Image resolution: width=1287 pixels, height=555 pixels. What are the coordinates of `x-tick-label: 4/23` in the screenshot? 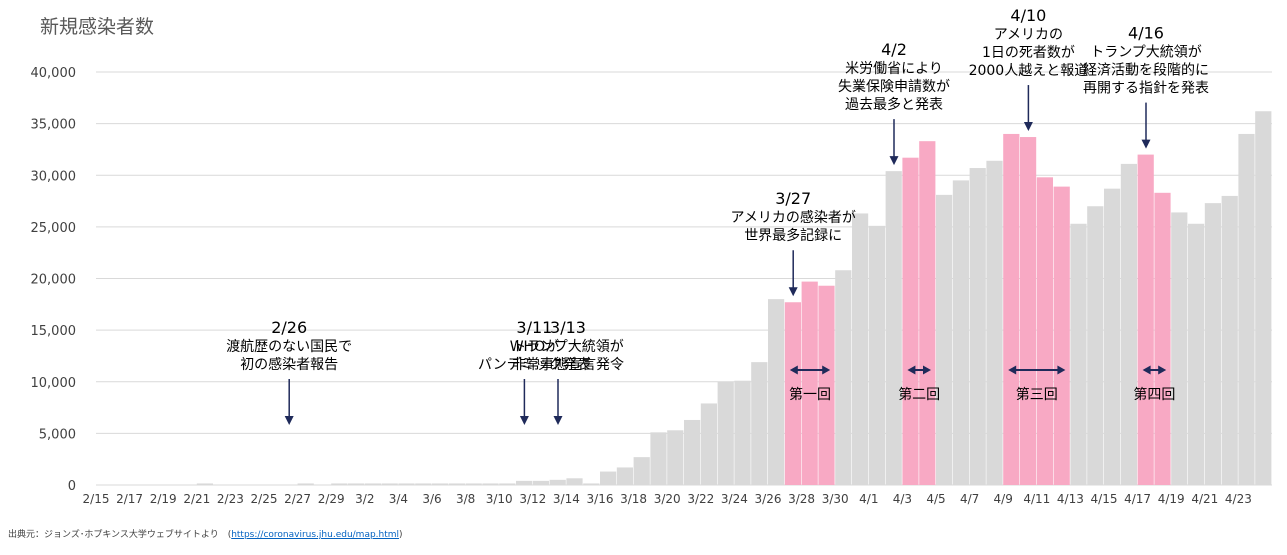 It's located at (1238, 499).